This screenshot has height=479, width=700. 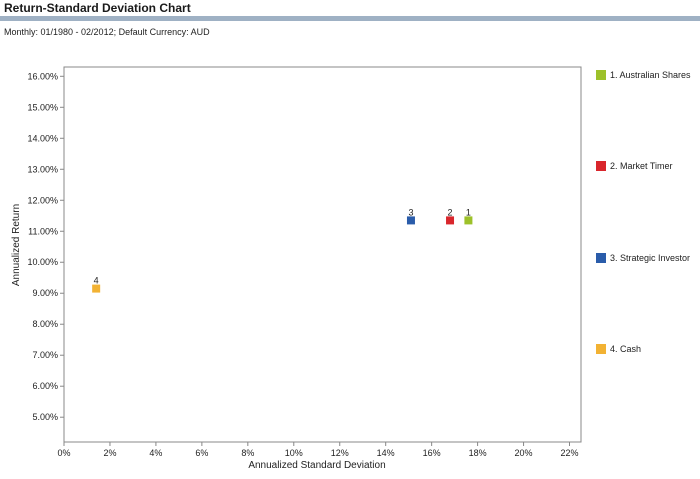 I want to click on y-tick-label: 14.00%, so click(x=42, y=138).